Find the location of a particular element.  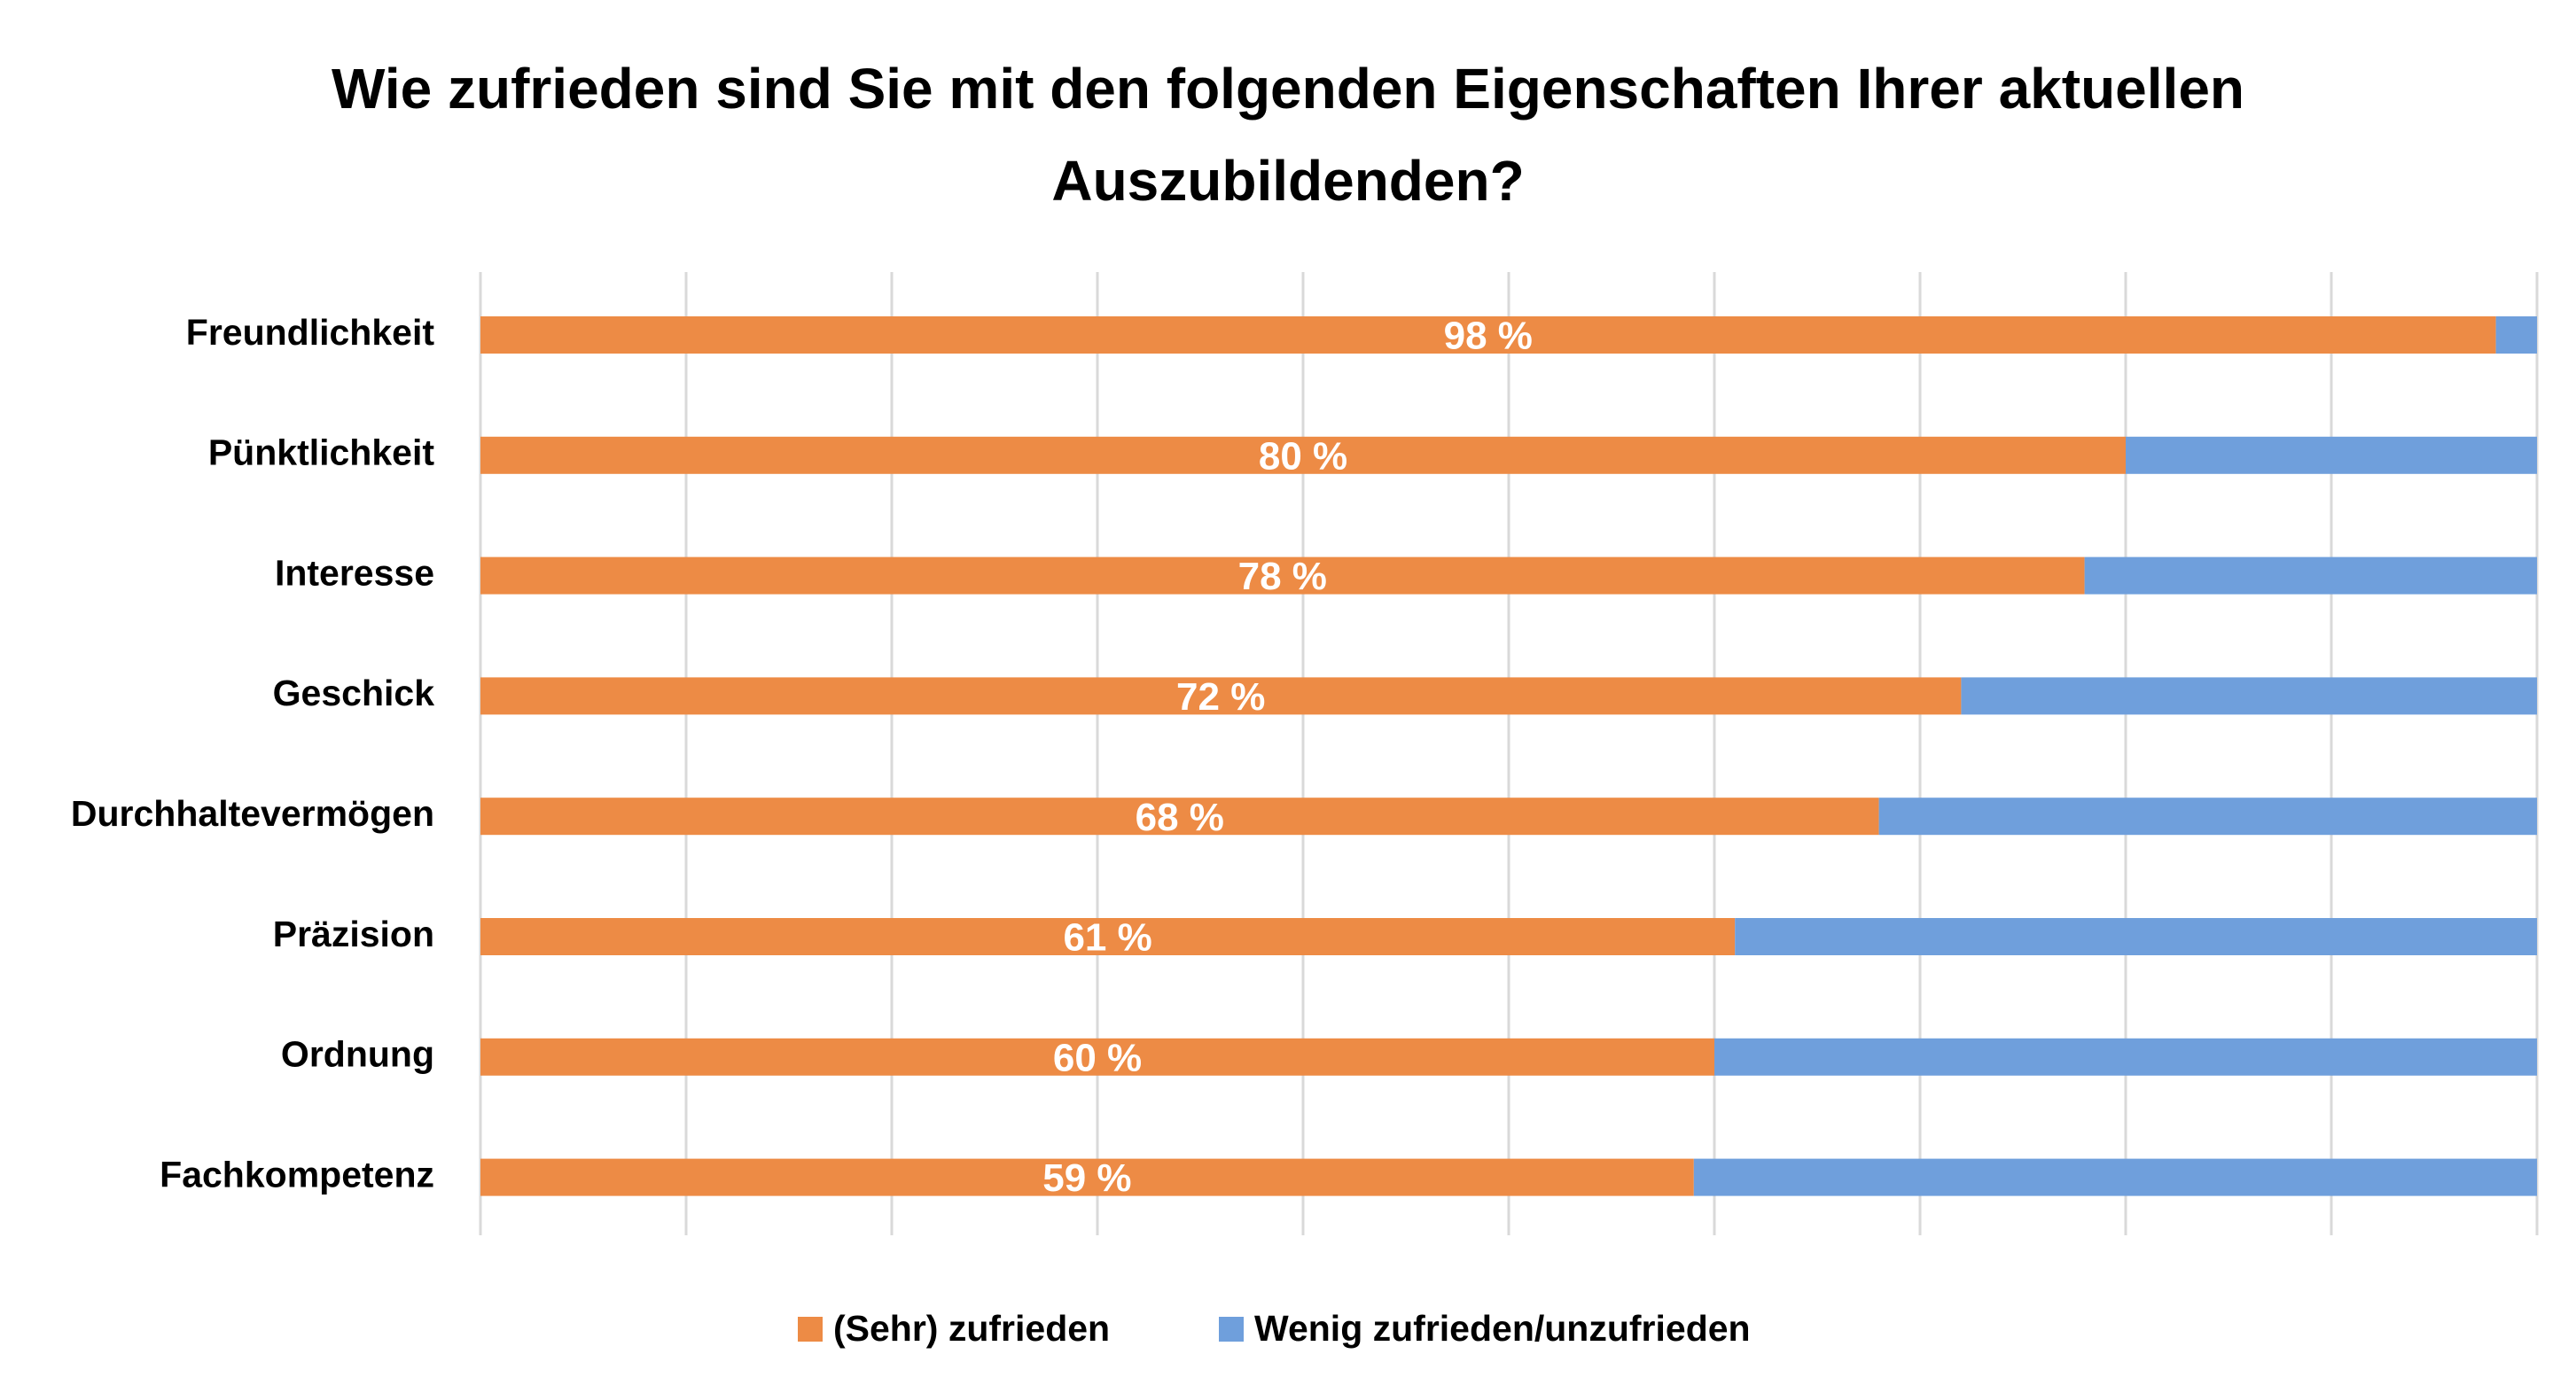

data-label: 80 % is located at coordinates (1303, 456).